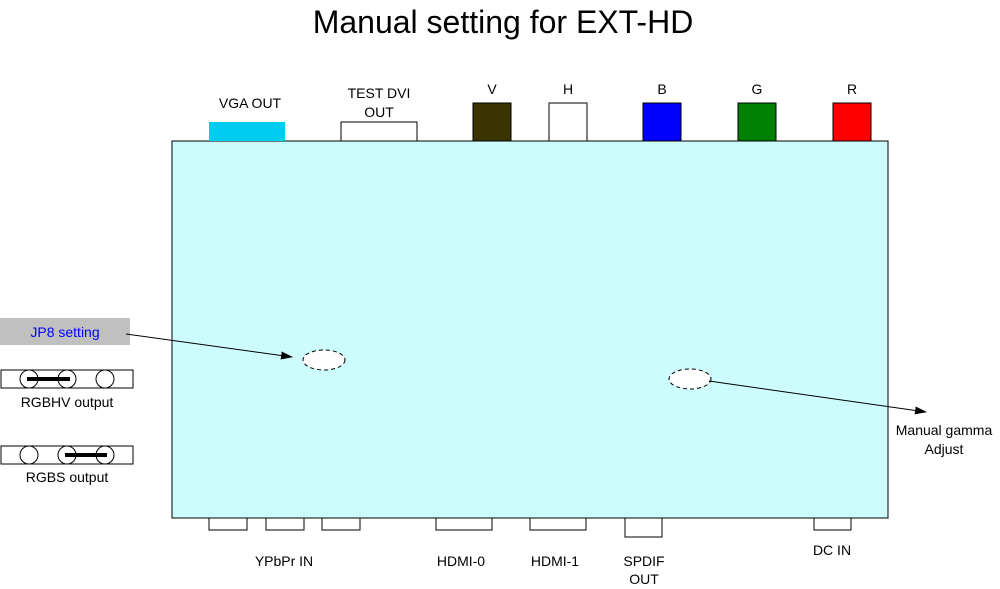 Image resolution: width=1000 pixels, height=589 pixels. Describe the element at coordinates (284, 561) in the screenshot. I see `ypbpr-in-label: YPbPr IN` at that location.